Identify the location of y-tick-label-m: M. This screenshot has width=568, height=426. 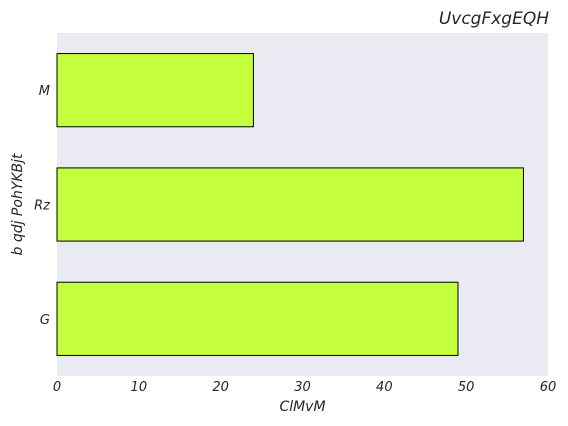
(44, 91).